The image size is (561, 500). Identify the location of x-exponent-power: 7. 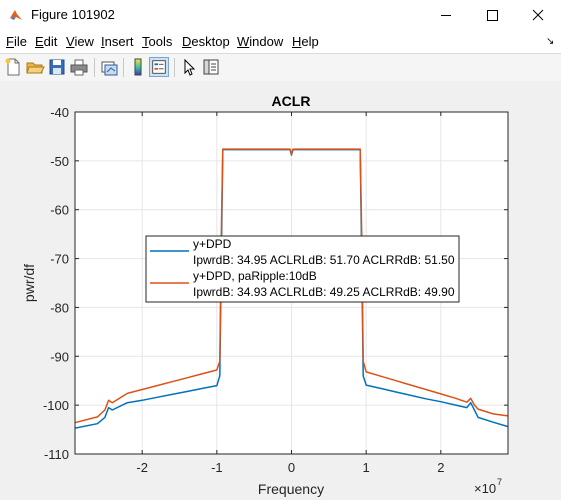
(499, 482).